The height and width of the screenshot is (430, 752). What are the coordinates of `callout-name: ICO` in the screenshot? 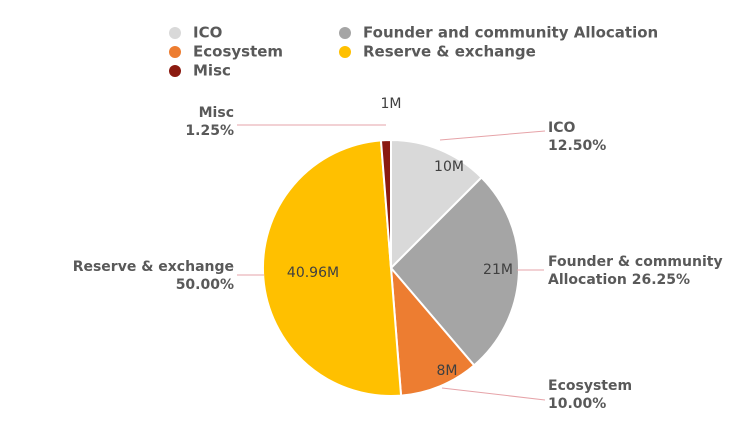 It's located at (561, 128).